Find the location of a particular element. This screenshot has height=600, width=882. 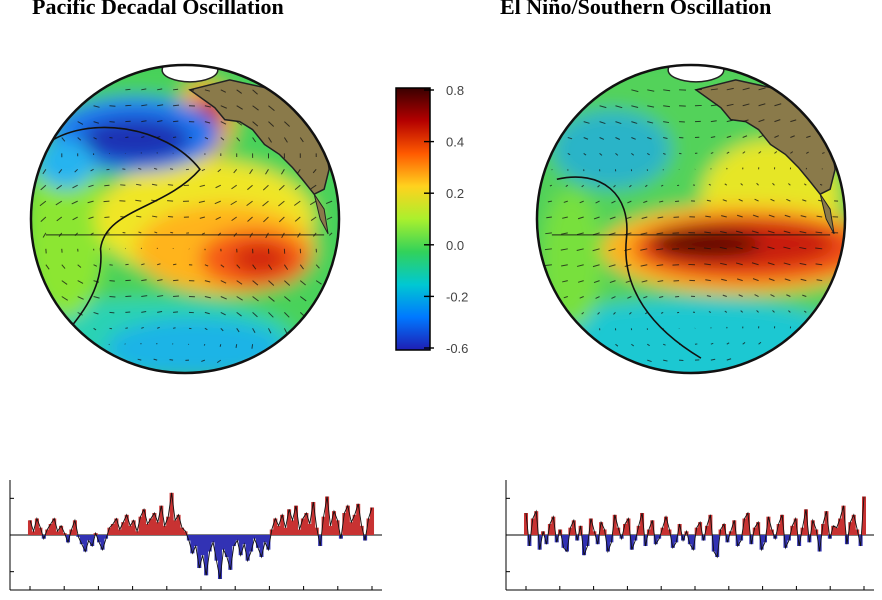

colorbar-tick-label: -0.6 is located at coordinates (457, 348).